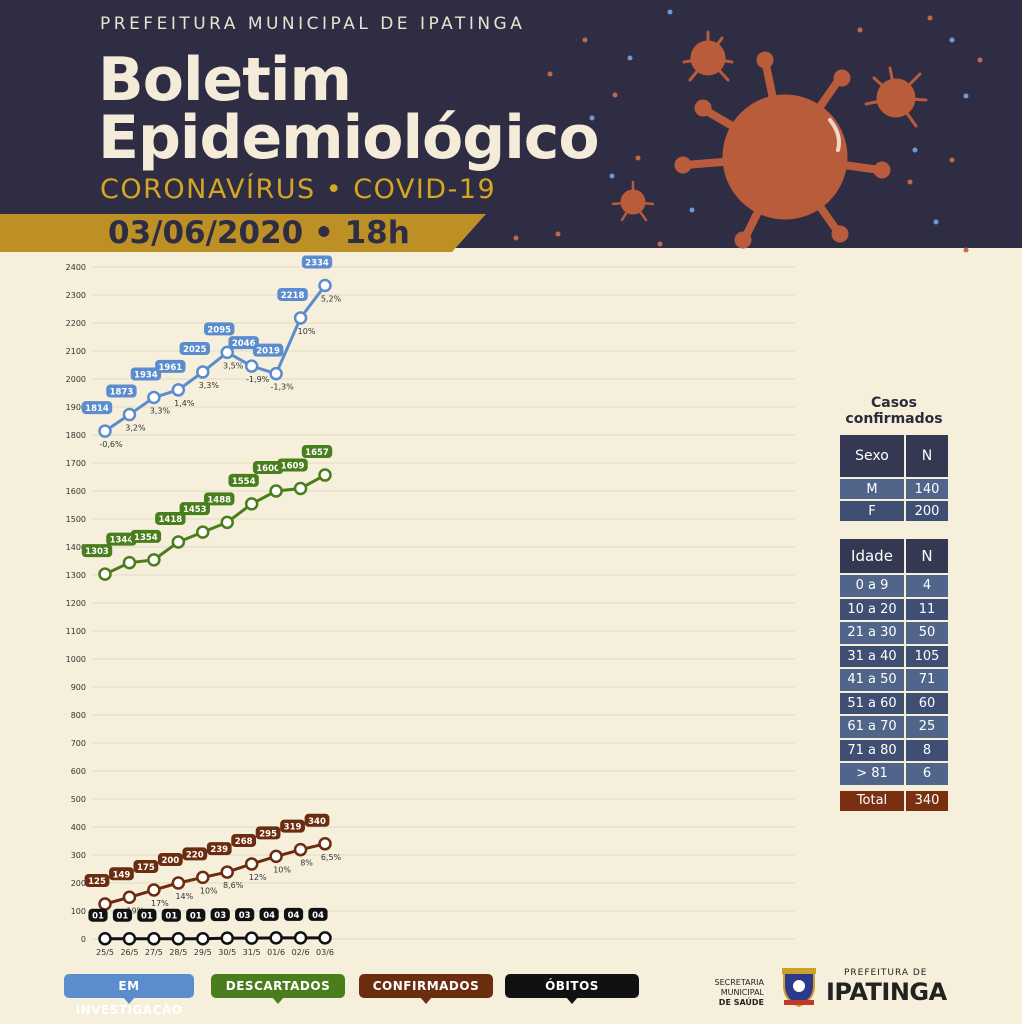 The image size is (1022, 1024). Describe the element at coordinates (426, 989) in the screenshot. I see `legend-confirmados: CONFIRMADOS` at that location.